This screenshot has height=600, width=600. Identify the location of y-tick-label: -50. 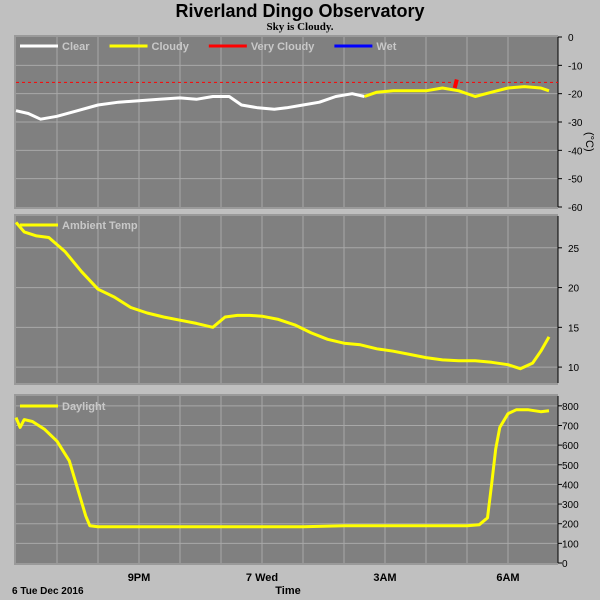
(575, 180).